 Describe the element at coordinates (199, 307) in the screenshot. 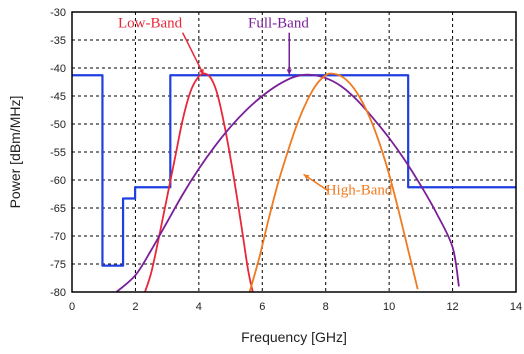

I see `x-tick-label: 4` at that location.